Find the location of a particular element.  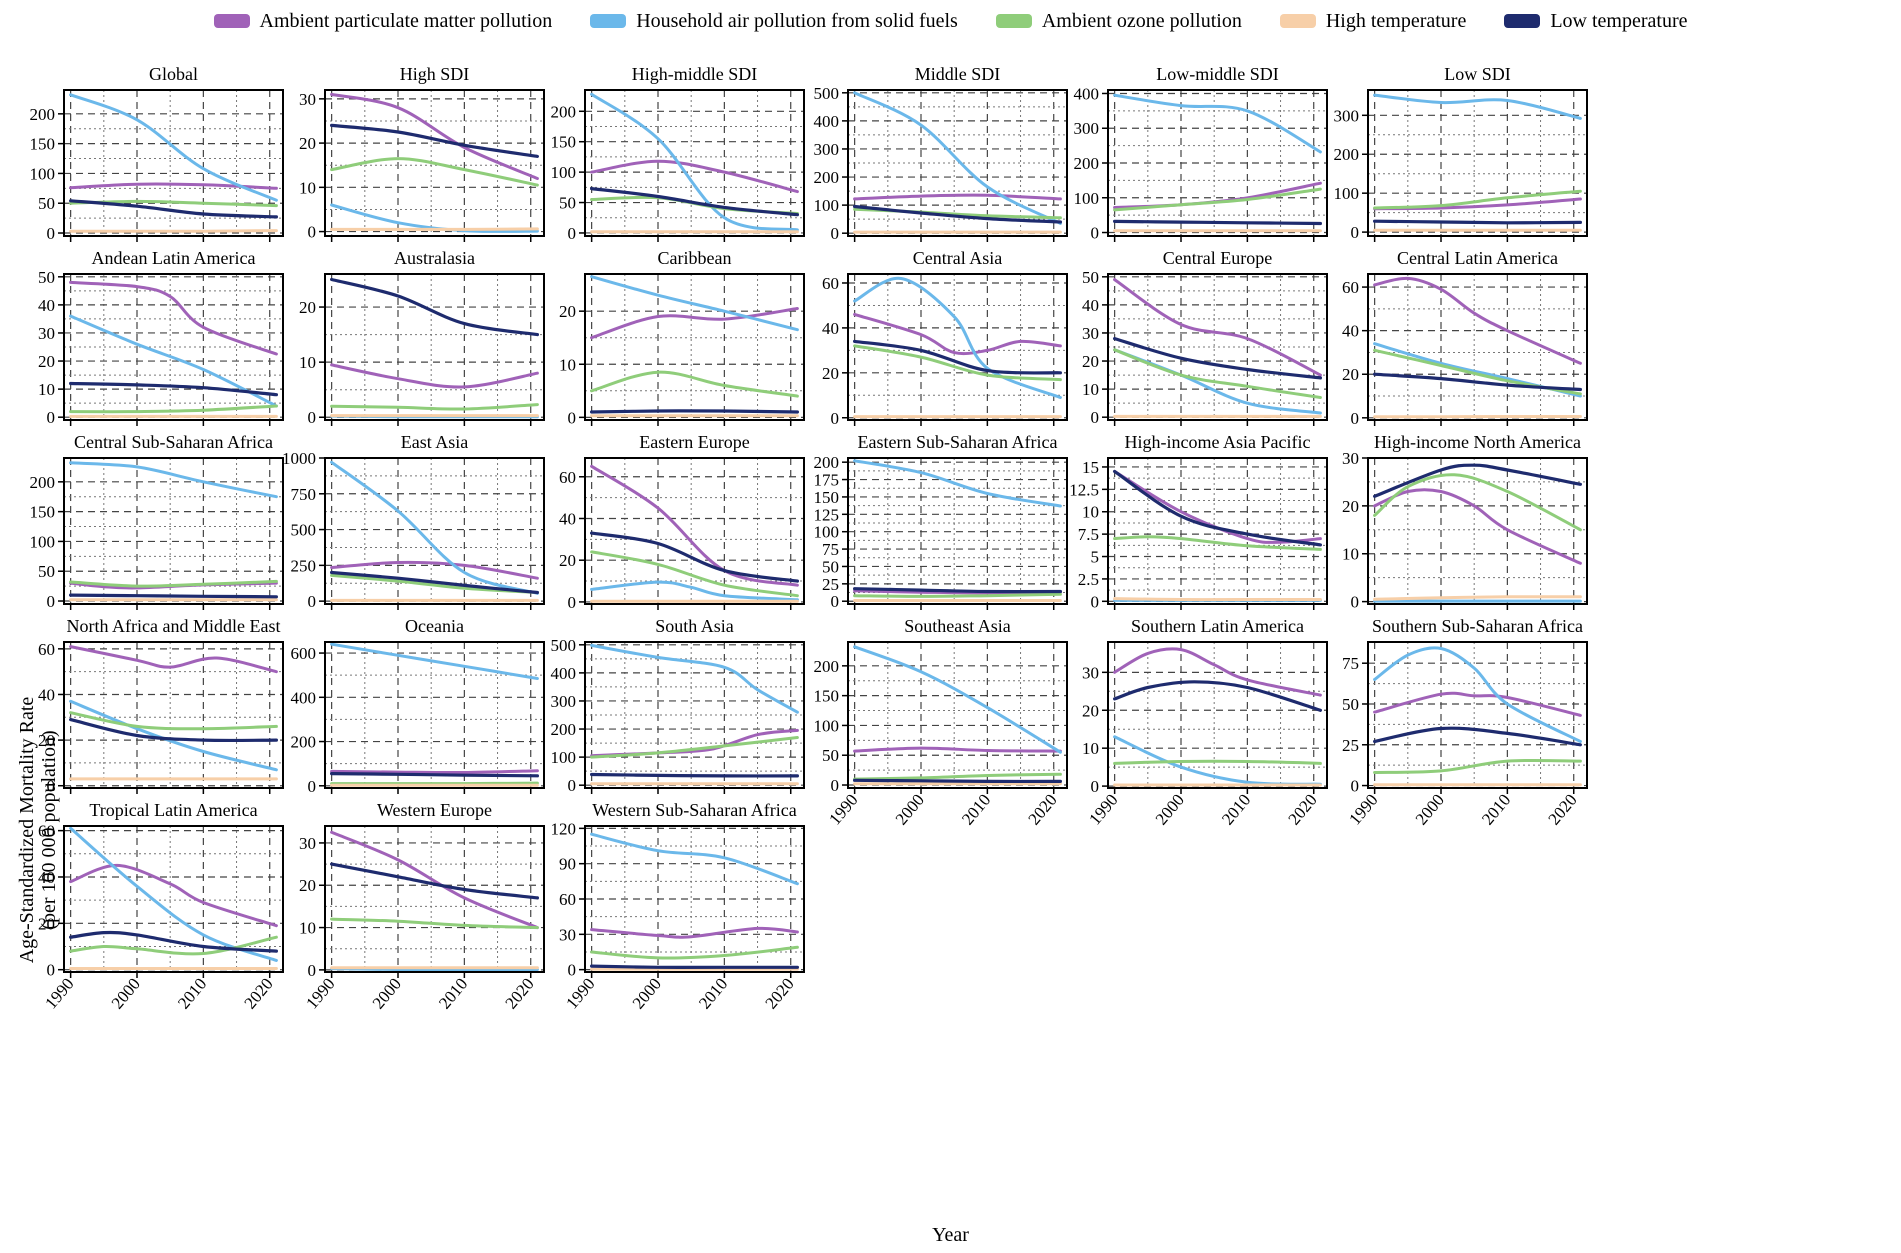

panel-low-sdi: Low SDI 0 100 200 300 is located at coordinates (1461, 153).